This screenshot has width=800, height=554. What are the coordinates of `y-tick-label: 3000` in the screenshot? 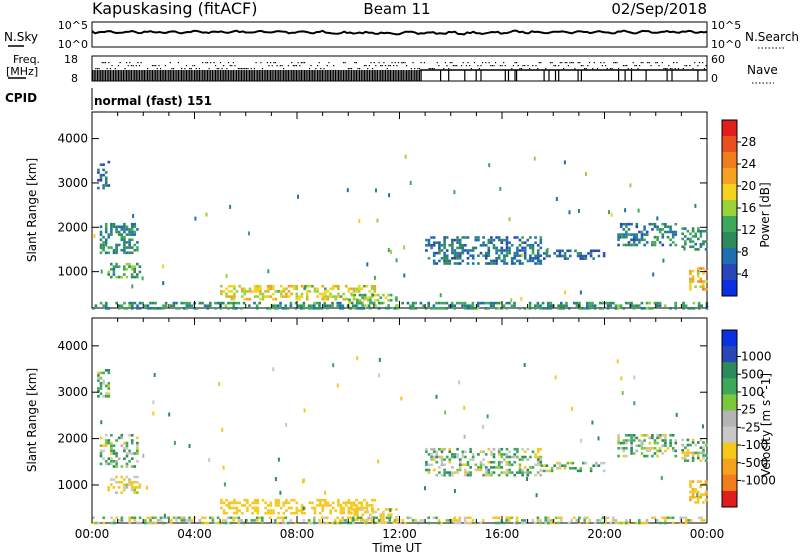 It's located at (72, 183).